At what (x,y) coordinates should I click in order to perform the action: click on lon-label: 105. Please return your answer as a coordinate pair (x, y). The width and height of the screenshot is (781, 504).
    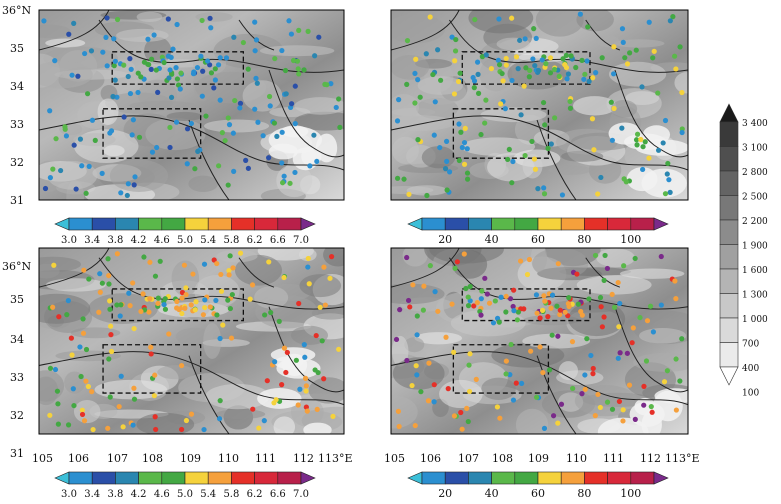
    Looking at the image, I should click on (394, 458).